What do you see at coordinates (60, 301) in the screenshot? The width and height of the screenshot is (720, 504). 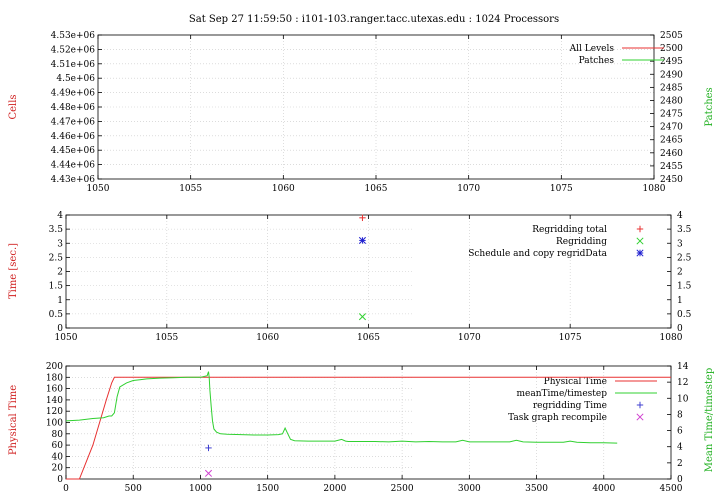 I see `y-tick-label: 1` at bounding box center [60, 301].